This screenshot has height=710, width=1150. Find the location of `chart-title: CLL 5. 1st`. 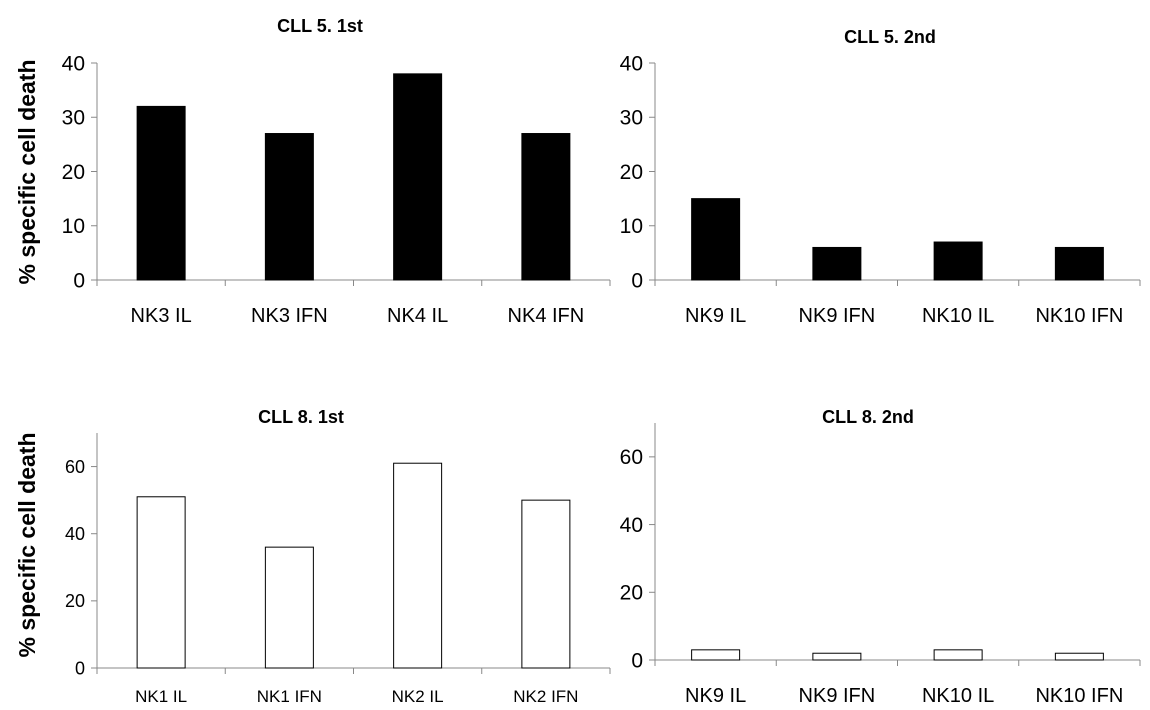

chart-title: CLL 5. 1st is located at coordinates (320, 26).